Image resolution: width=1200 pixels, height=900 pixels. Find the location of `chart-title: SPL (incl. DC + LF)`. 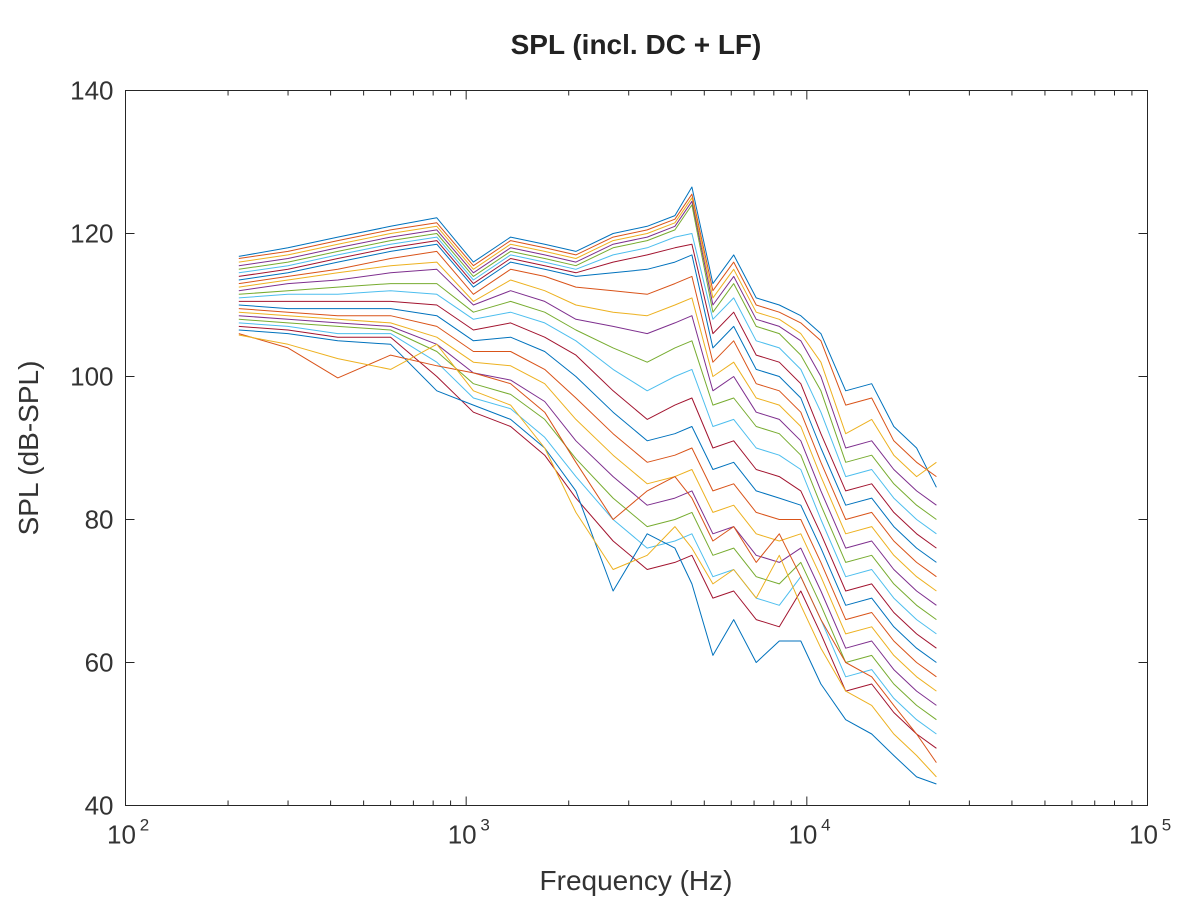

chart-title: SPL (incl. DC + LF) is located at coordinates (636, 44).